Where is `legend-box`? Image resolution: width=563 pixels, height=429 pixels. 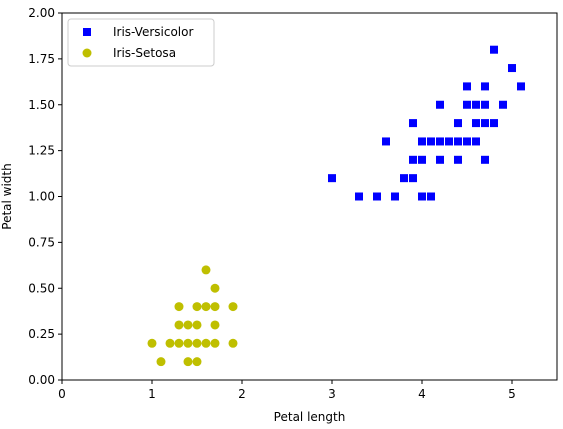 legend-box is located at coordinates (141, 42).